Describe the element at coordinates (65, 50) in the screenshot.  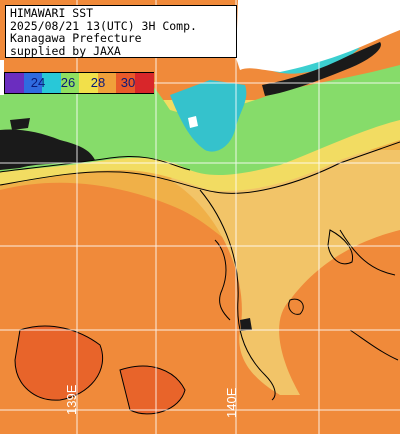
I see `data-credit: supplied by JAXA` at that location.